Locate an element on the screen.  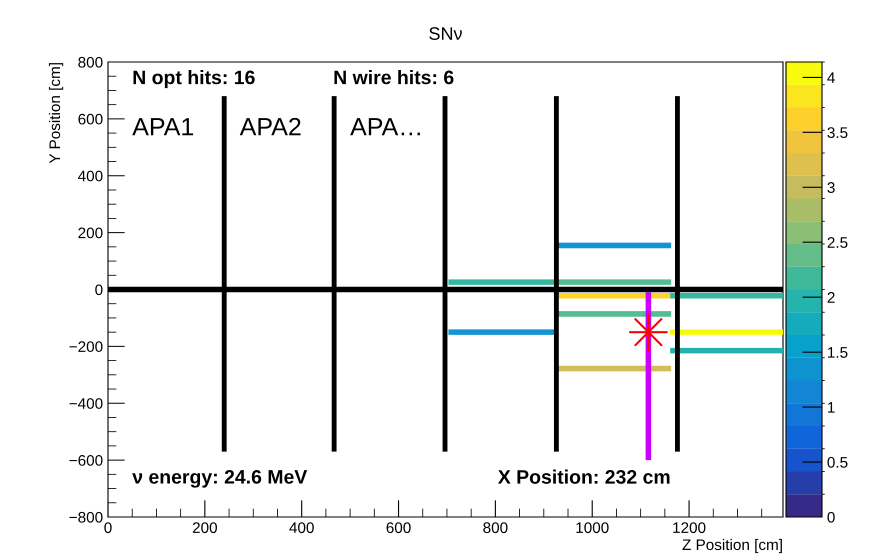
x-tick-label: 800 is located at coordinates (495, 528).